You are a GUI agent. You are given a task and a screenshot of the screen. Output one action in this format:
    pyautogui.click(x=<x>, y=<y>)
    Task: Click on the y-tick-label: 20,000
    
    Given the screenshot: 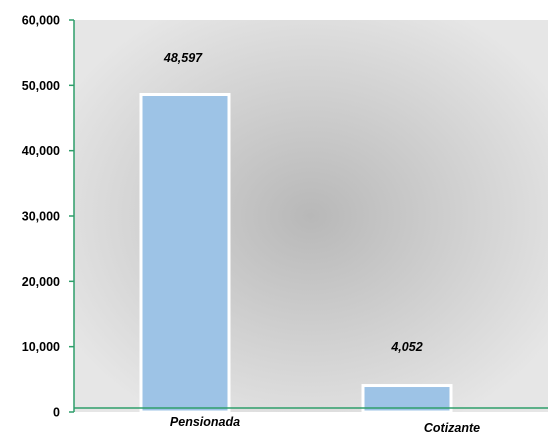 What is the action you would take?
    pyautogui.click(x=41, y=282)
    